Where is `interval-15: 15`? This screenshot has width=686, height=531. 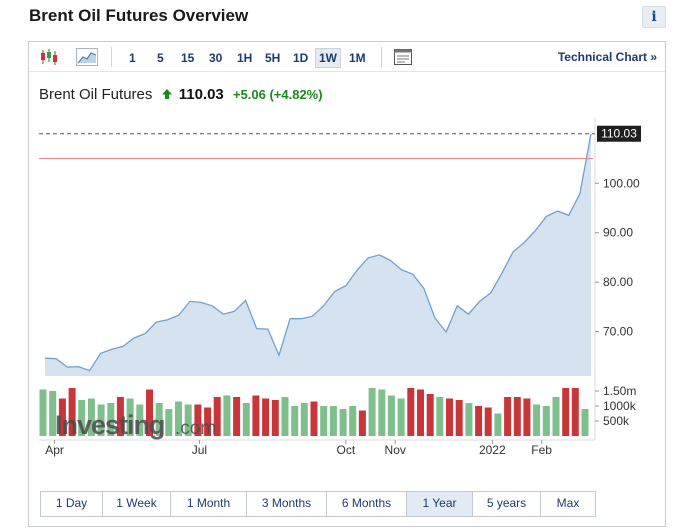 interval-15: 15 is located at coordinates (188, 58).